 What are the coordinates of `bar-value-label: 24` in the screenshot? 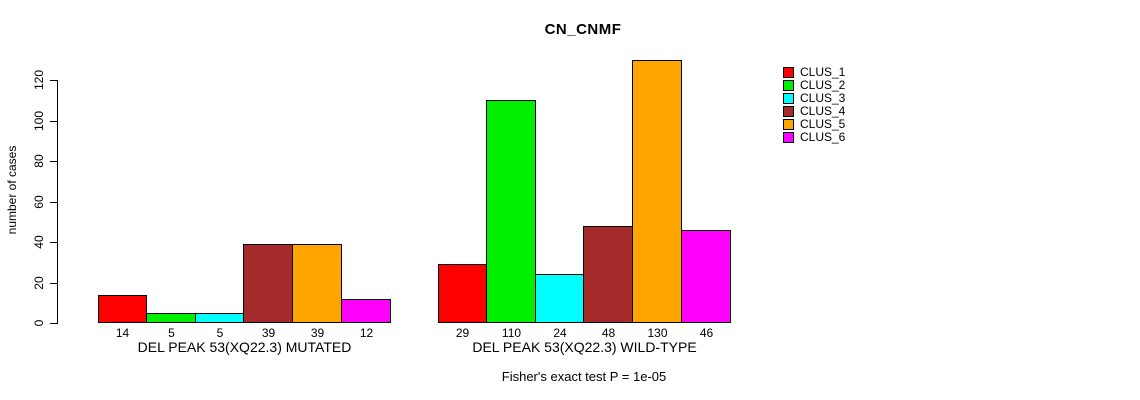 It's located at (560, 333).